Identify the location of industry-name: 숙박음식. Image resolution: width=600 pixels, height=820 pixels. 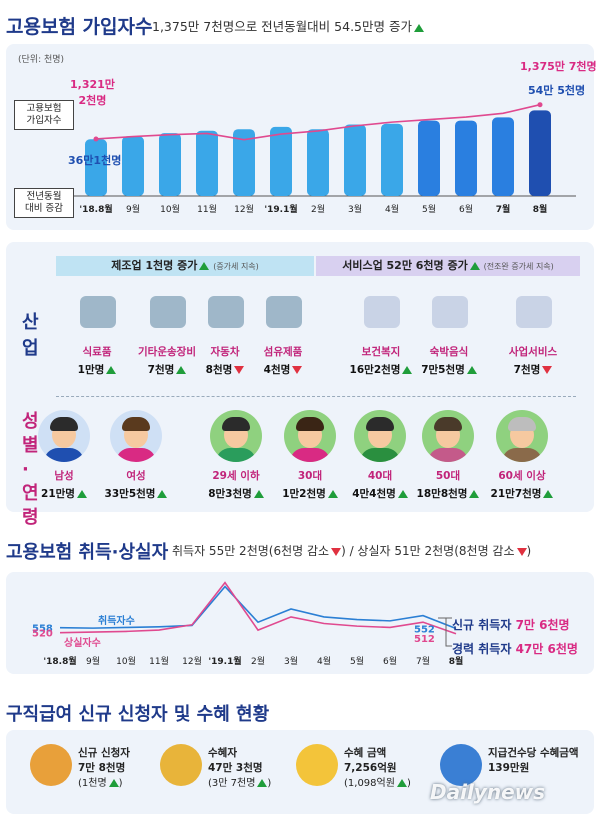
(449, 352).